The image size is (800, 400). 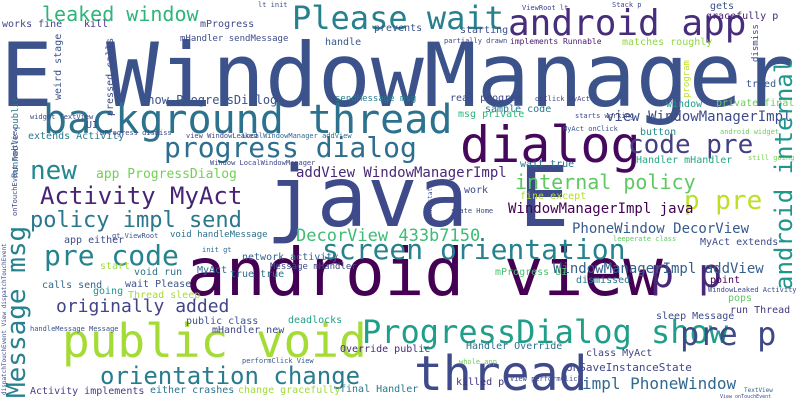 I want to click on word-drawn-state: drawn state, so click(x=430, y=204).